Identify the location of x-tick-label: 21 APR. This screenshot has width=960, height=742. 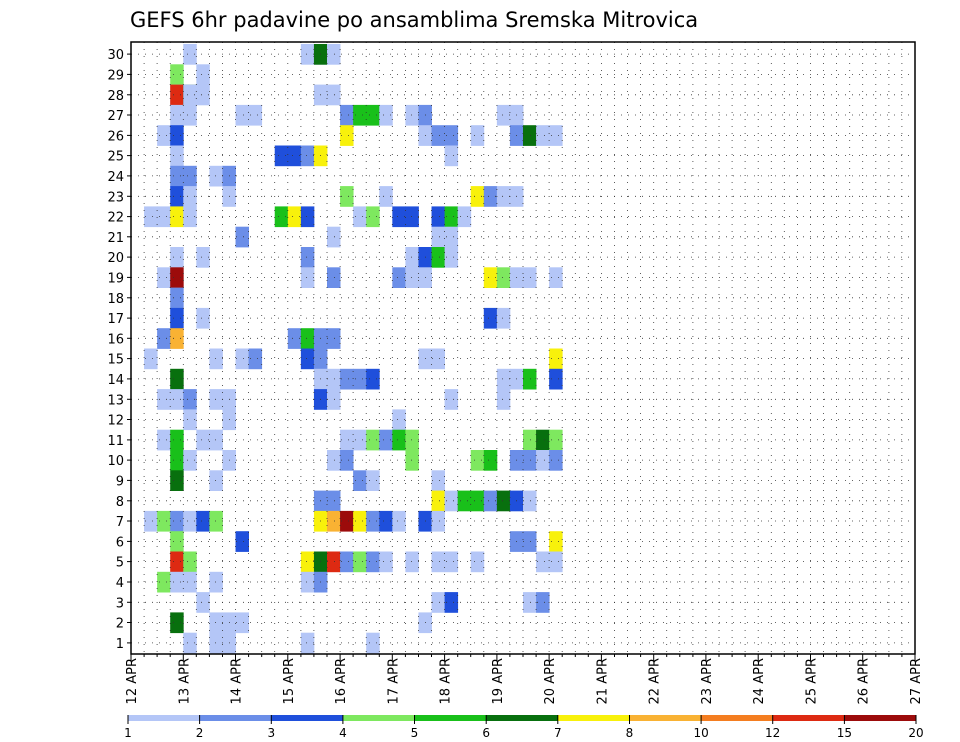
(602, 681).